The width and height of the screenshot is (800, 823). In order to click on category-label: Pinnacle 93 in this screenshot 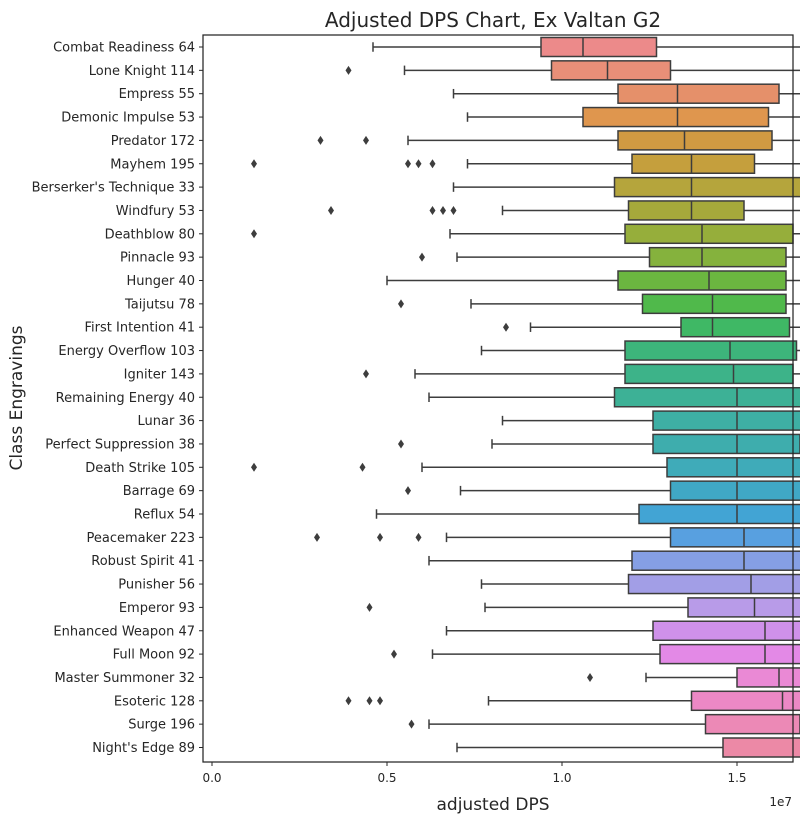, I will do `click(157, 258)`.